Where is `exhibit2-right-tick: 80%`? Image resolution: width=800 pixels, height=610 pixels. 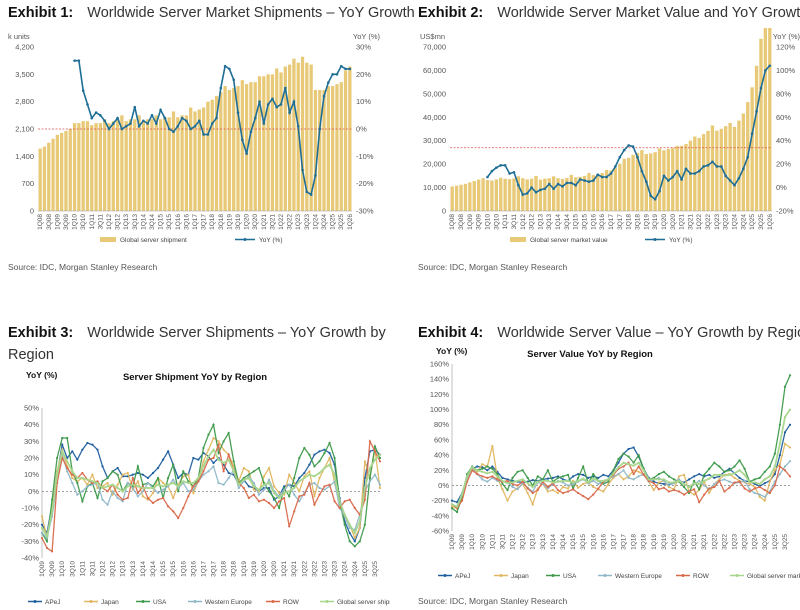 exhibit2-right-tick: 80% is located at coordinates (783, 93).